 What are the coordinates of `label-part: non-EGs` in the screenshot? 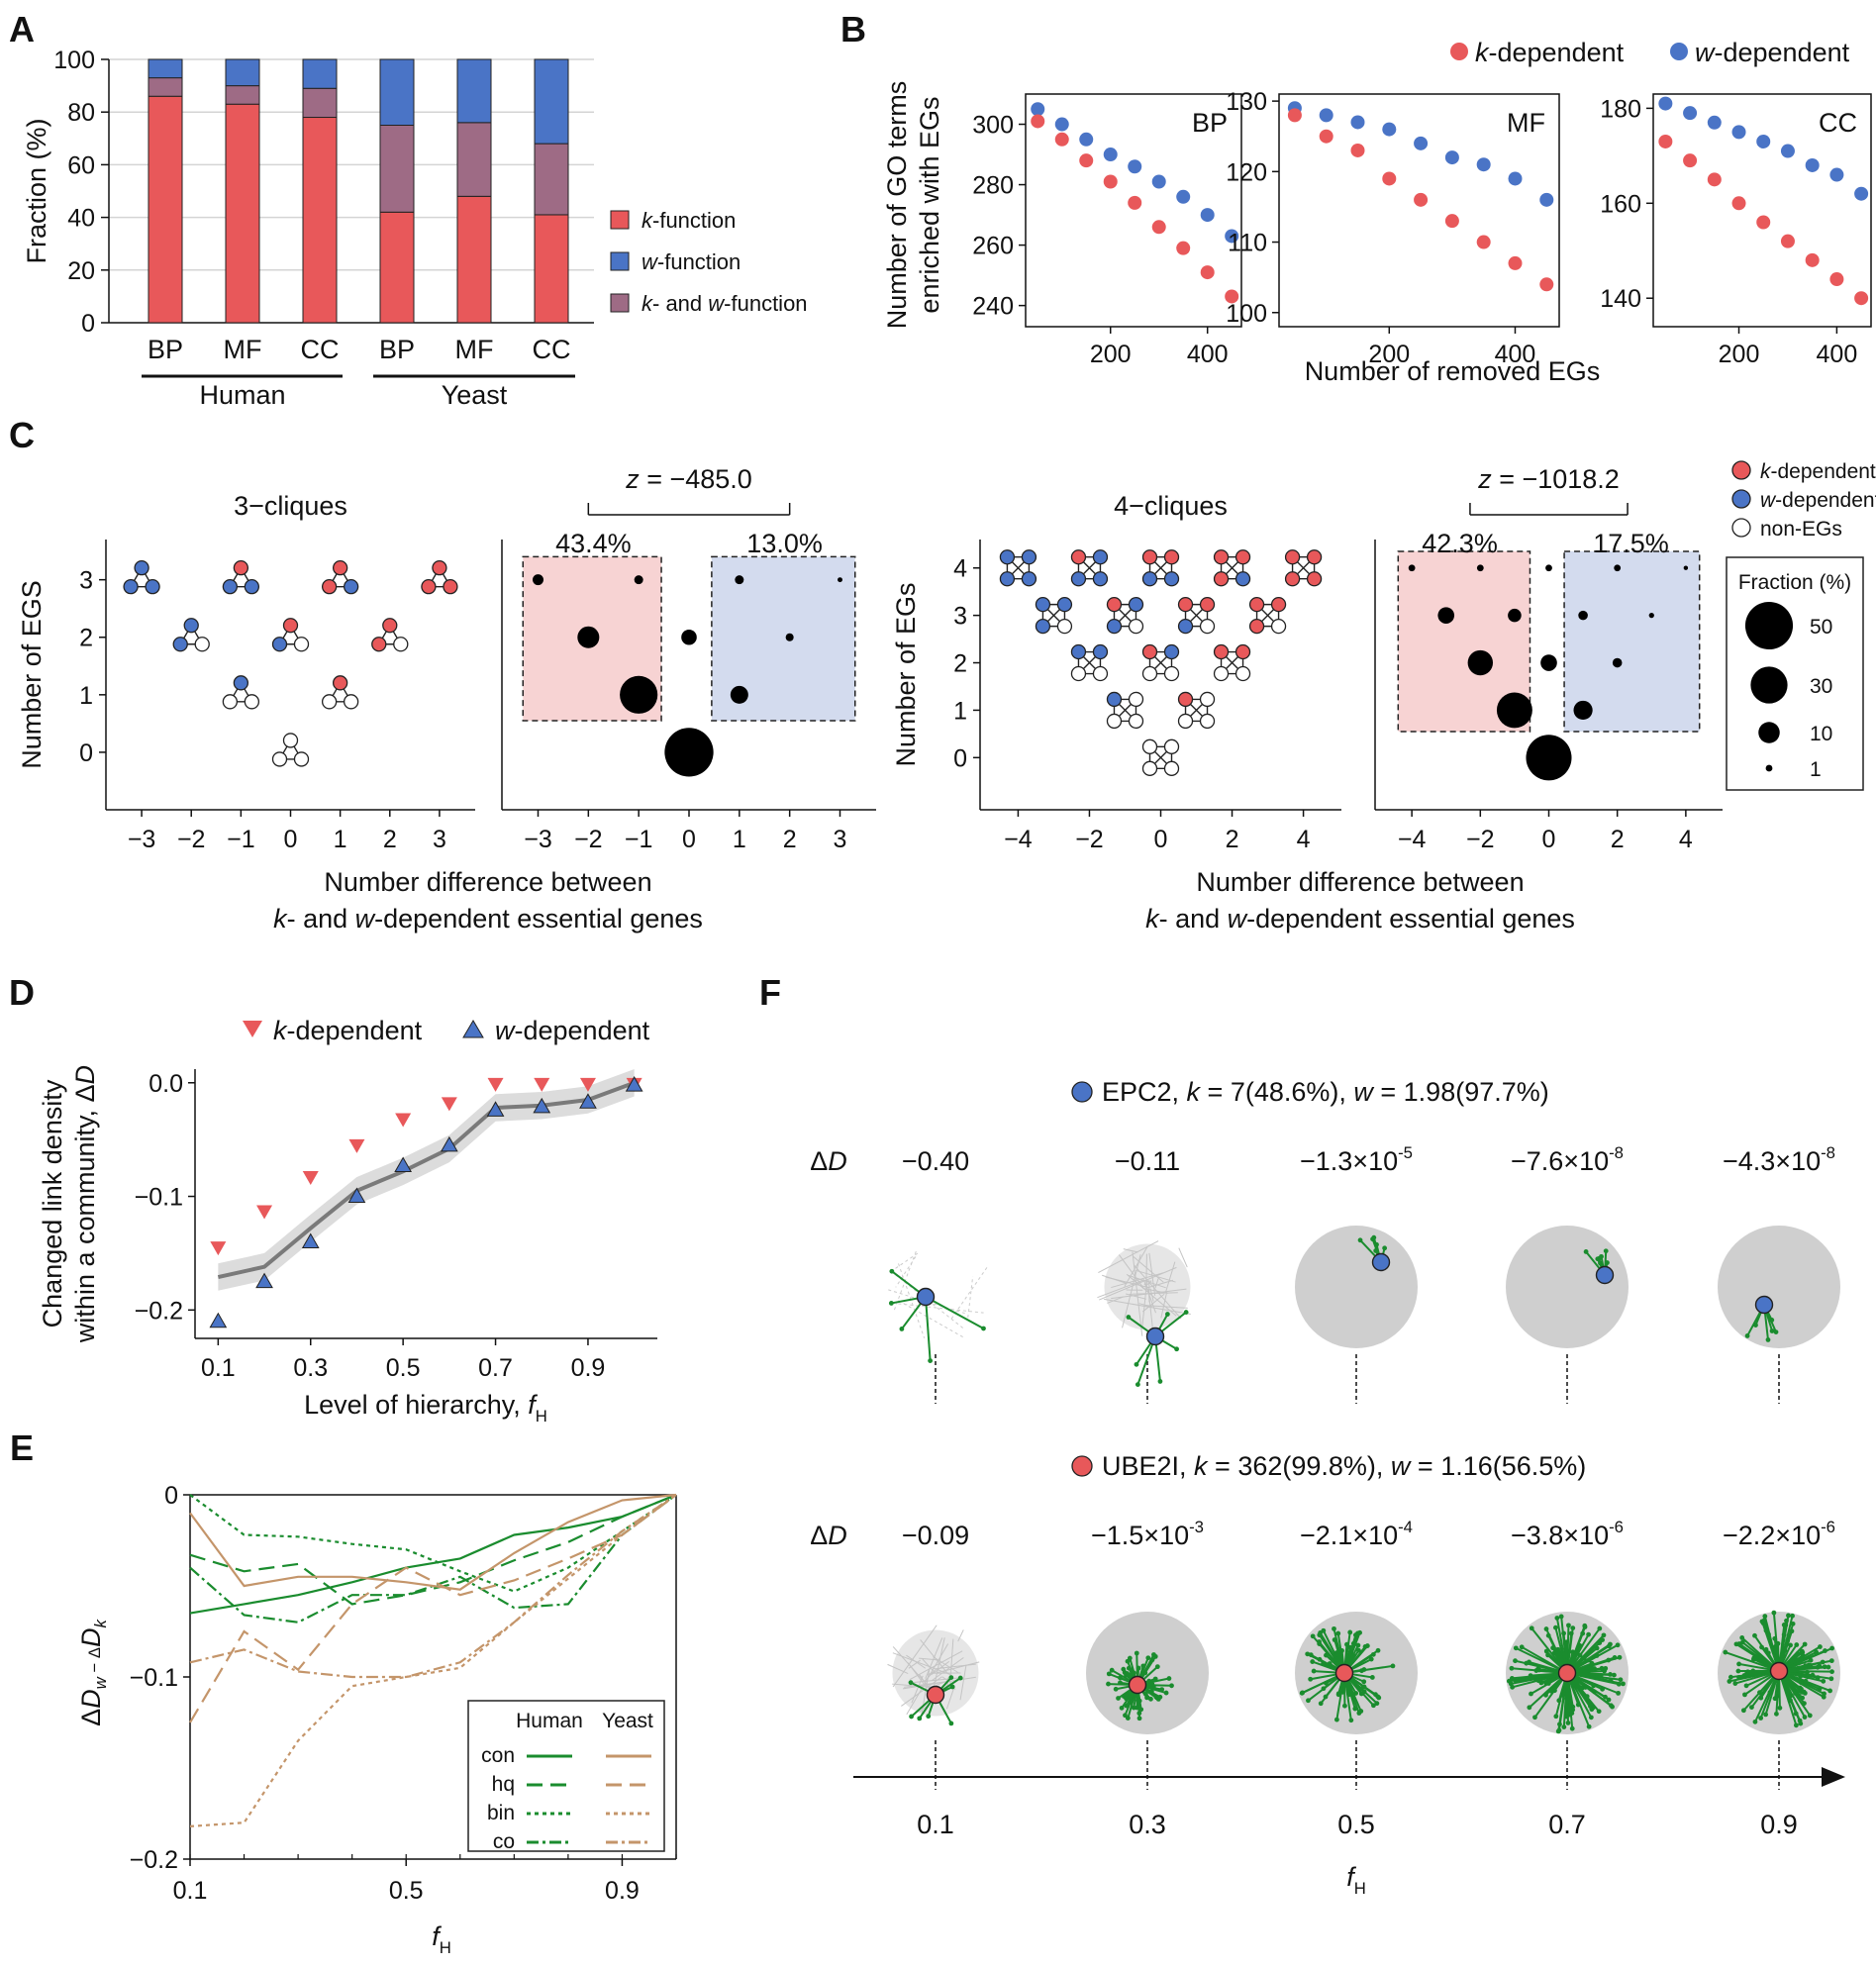 It's located at (1801, 529).